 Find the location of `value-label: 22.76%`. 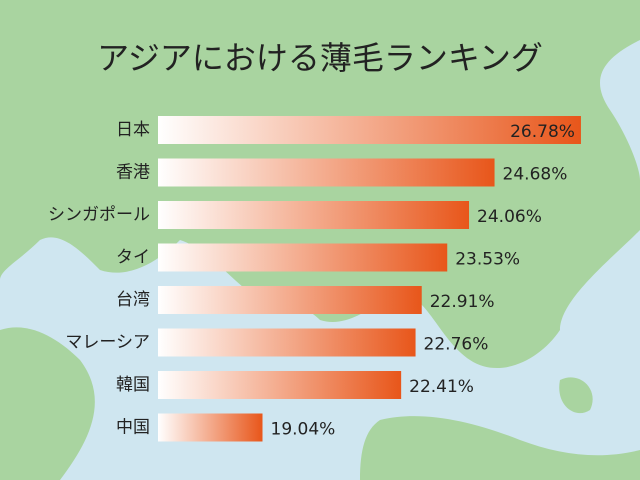

value-label: 22.76% is located at coordinates (456, 345).